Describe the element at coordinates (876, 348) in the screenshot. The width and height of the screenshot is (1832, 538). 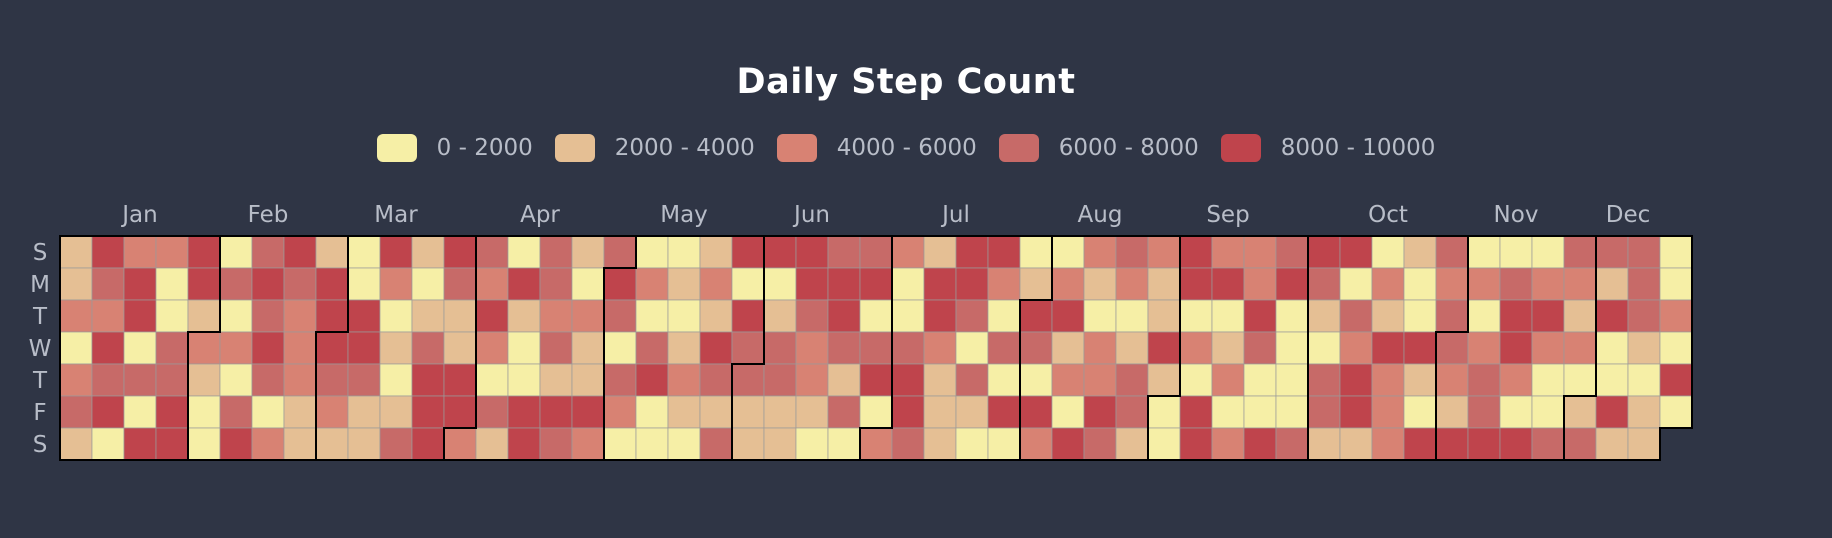
I see `heatmap-cell: 6/28: 6000 - 8000` at that location.